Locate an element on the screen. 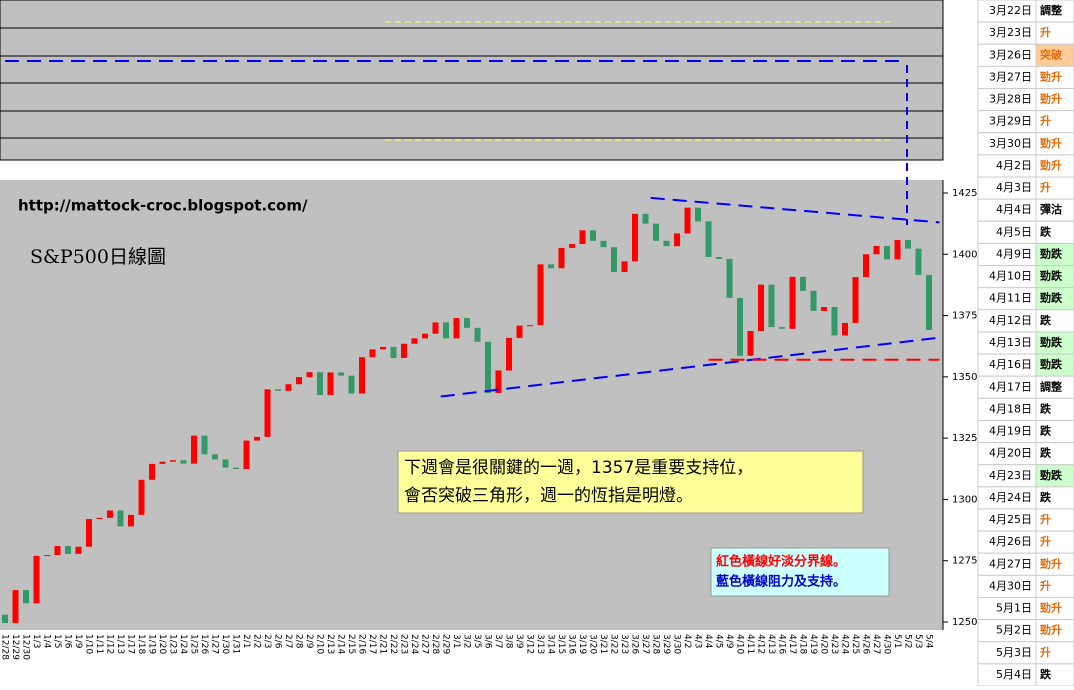 This screenshot has width=1074, height=690. y-tick-label: 1300 is located at coordinates (964, 499).